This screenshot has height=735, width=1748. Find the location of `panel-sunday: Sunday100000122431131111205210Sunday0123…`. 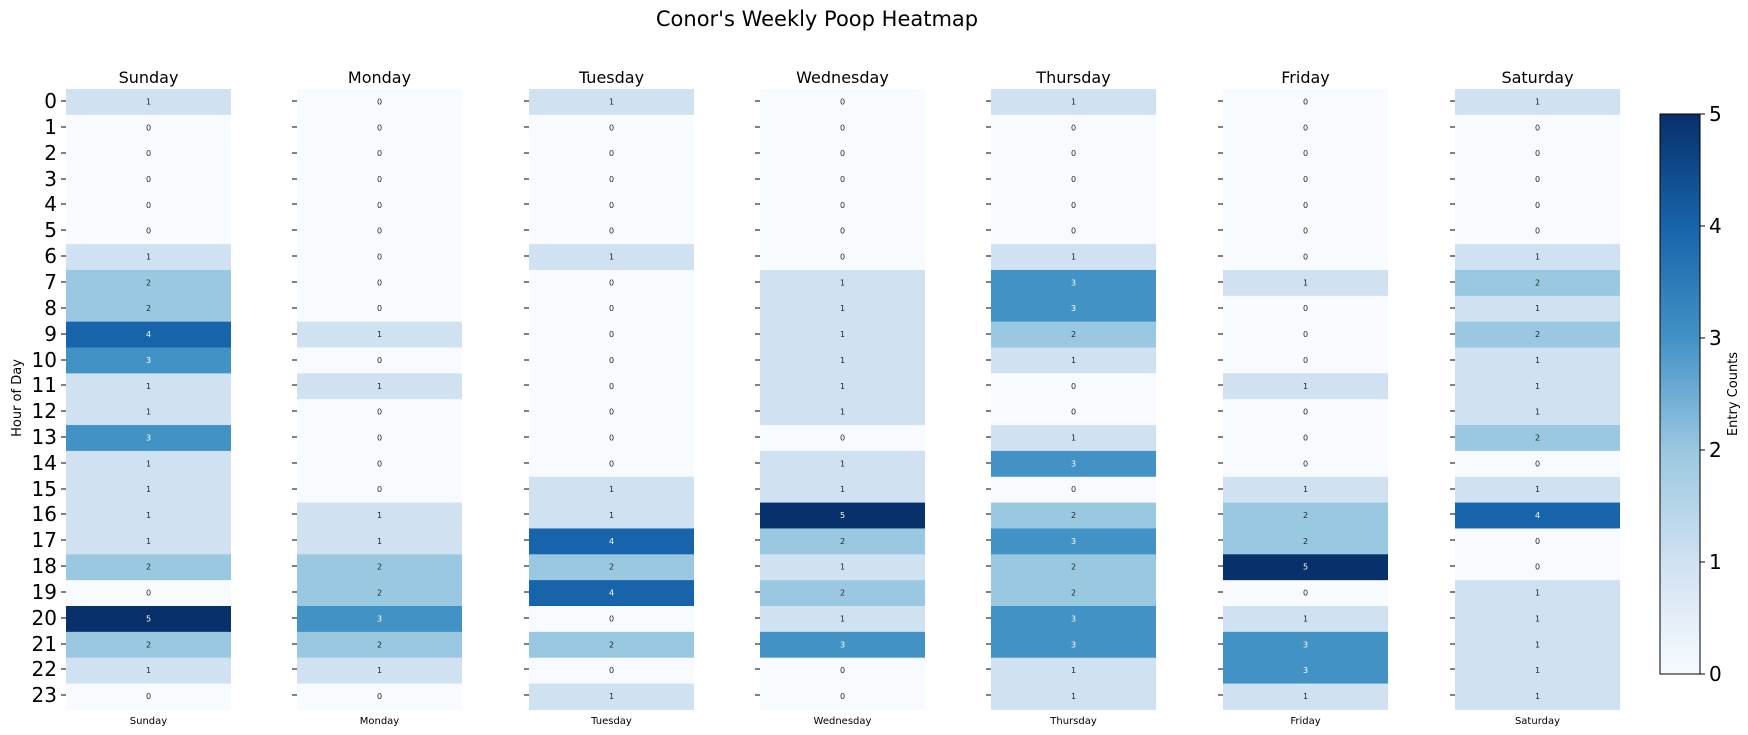

panel-sunday: Sunday100000122431131111205210Sunday0123… is located at coordinates (131, 397).